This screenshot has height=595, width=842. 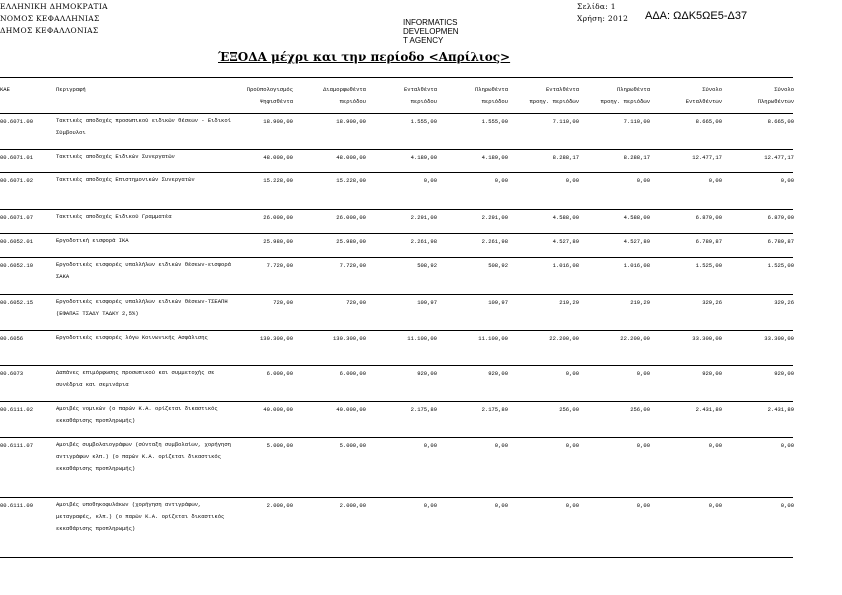 I want to click on stamp-line: INFORMATICS, so click(x=430, y=22).